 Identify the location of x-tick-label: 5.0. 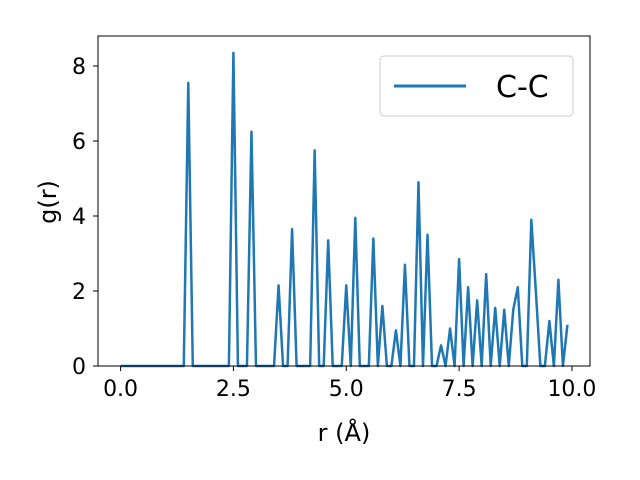
(346, 389).